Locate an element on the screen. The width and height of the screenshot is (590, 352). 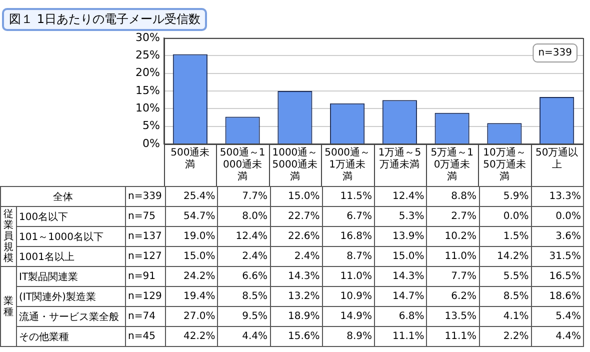
text: 19.4% is located at coordinates (199, 296).